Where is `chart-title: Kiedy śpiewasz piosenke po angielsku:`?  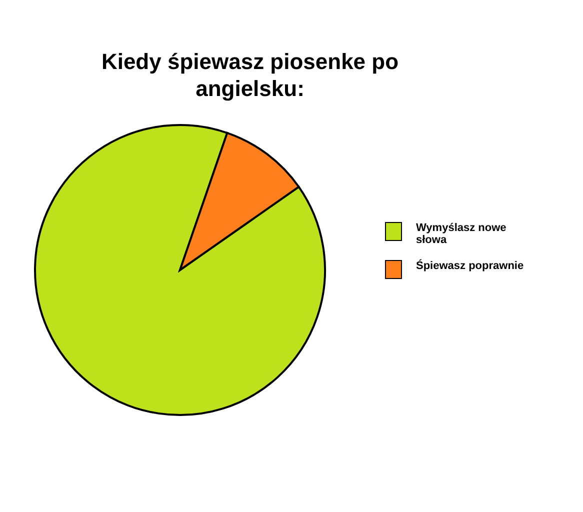 chart-title: Kiedy śpiewasz piosenke po angielsku: is located at coordinates (250, 75).